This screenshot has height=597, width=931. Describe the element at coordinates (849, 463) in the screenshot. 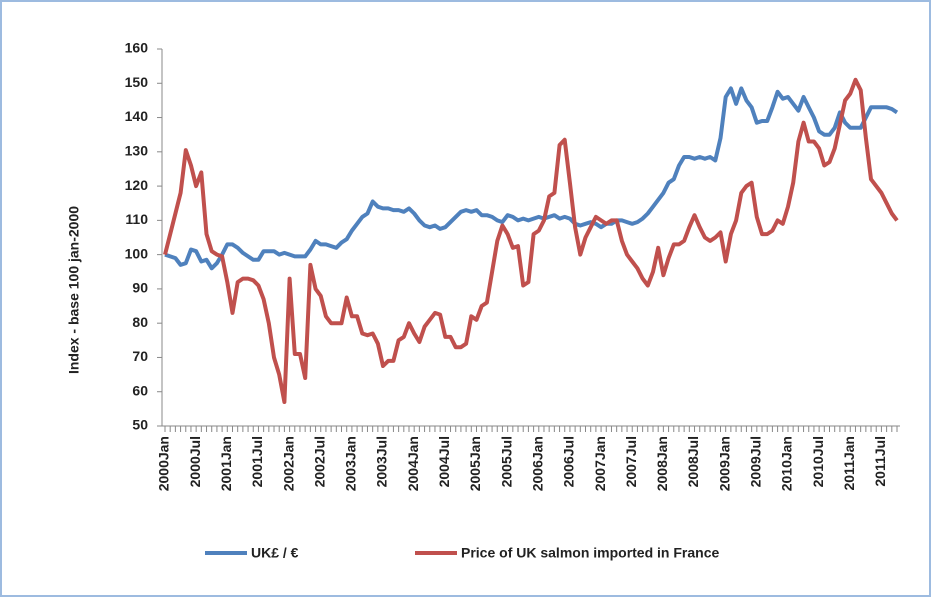

I see `x-tick-label: 2011Jan` at that location.